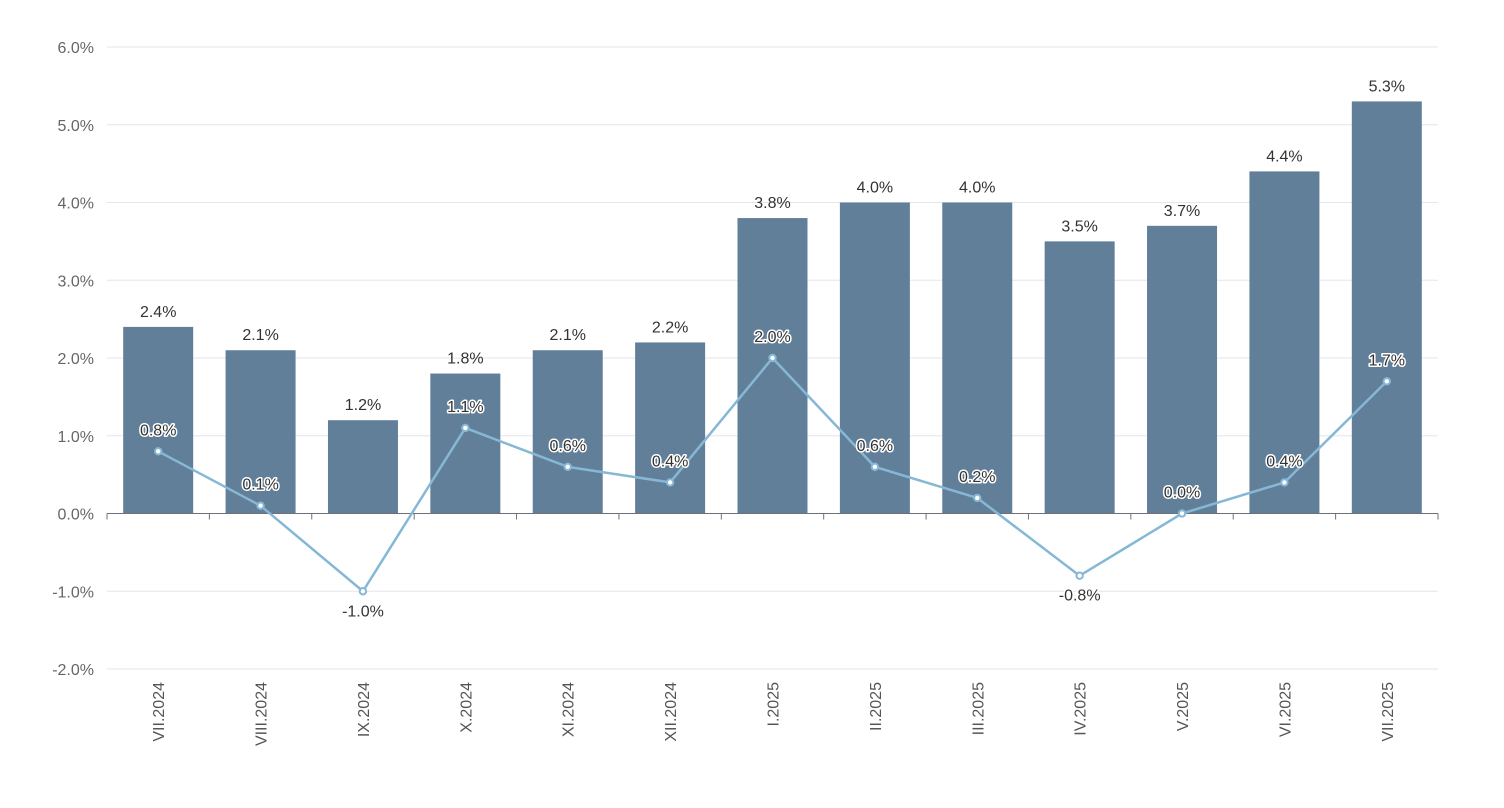  I want to click on y-tick-label: 6.0%, so click(76, 48).